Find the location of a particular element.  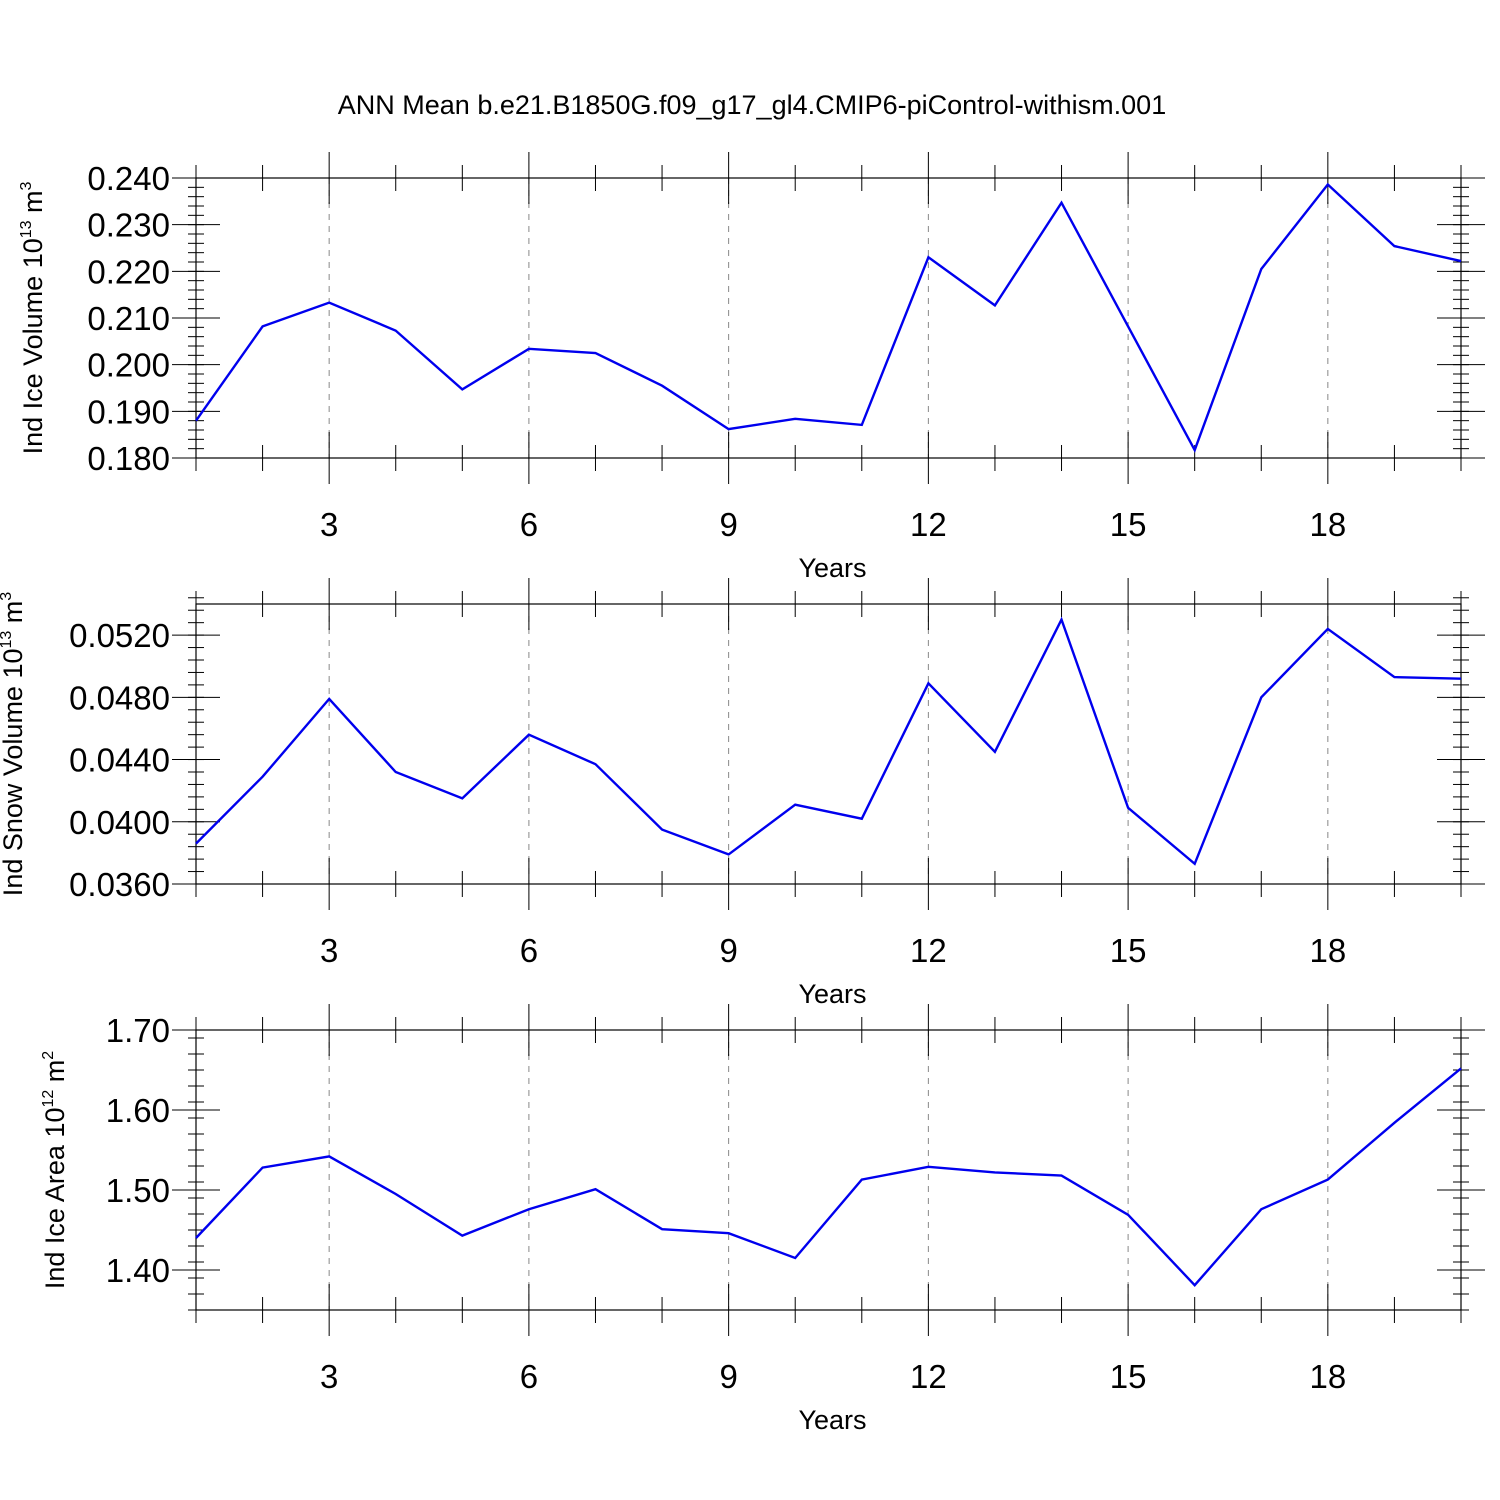

y-axis-label: Ind Snow Volume 1013 m3 is located at coordinates (14, 744).